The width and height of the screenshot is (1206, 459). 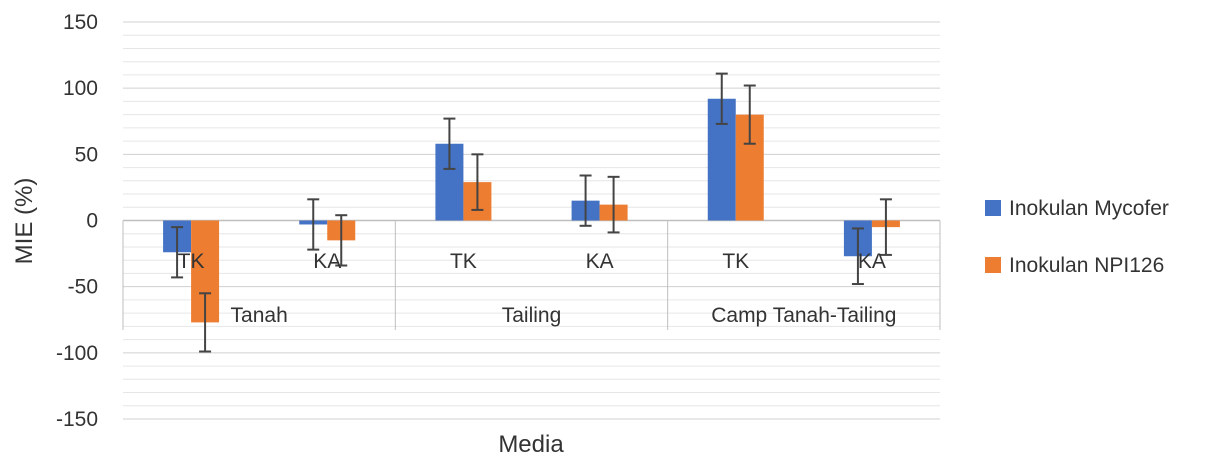 I want to click on y-tick-labels: 150 100 50 0 -50 -100 -150, so click(x=77, y=221).